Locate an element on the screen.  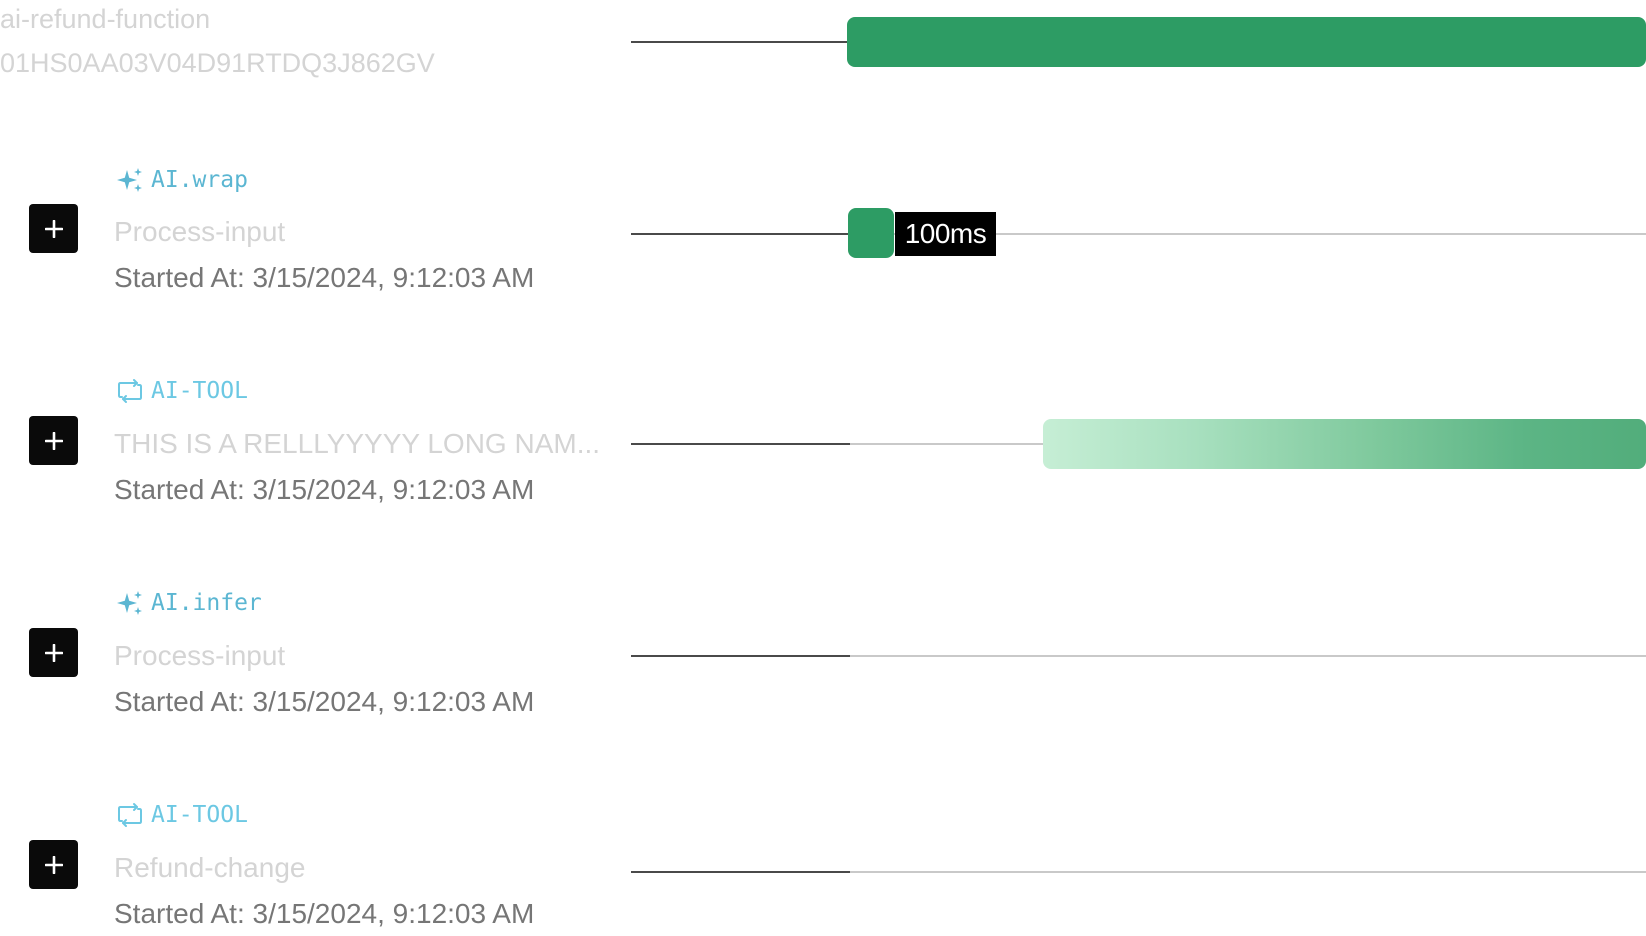
step-kind-label: AI.infer is located at coordinates (206, 603).